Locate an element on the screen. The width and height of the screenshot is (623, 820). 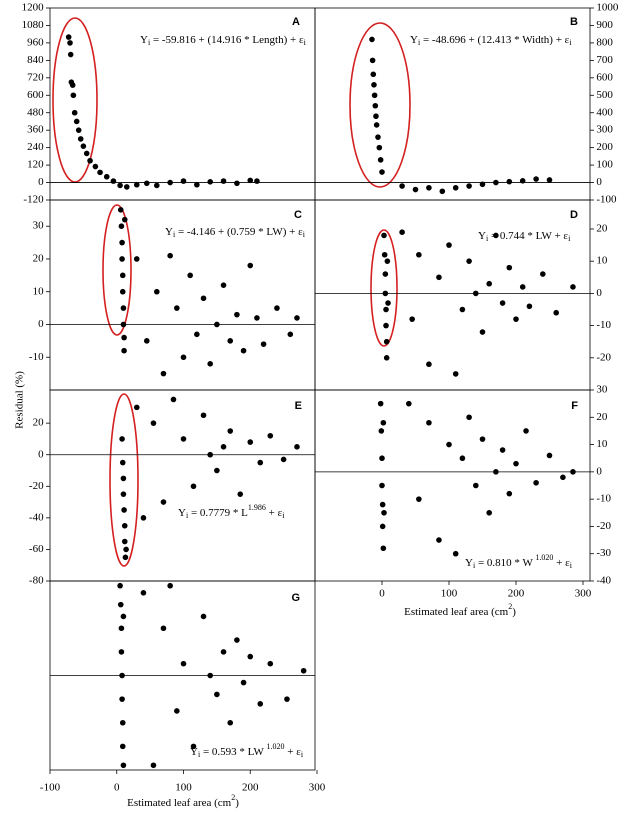
y-tick-label: -40 is located at coordinates (603, 581).